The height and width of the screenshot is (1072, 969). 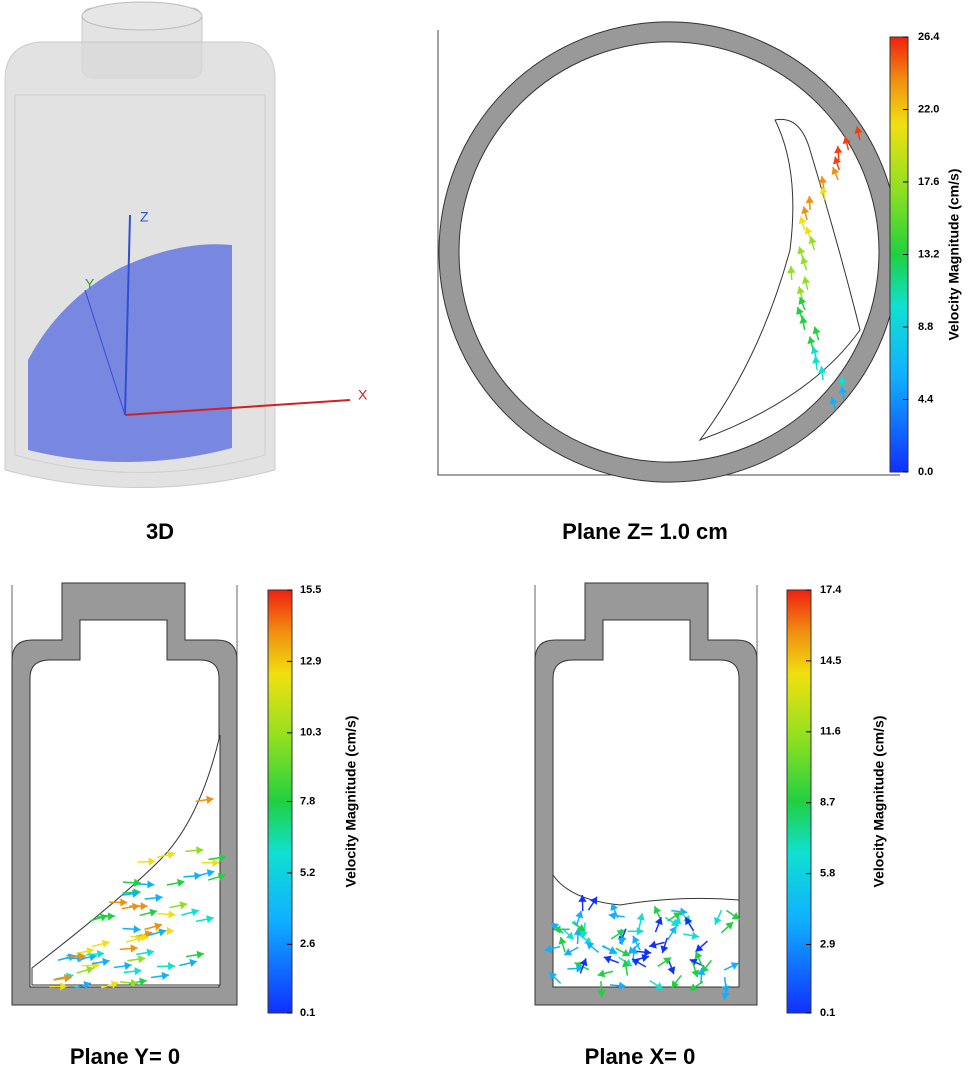 What do you see at coordinates (925, 327) in the screenshot?
I see `tick-label: 8.8` at bounding box center [925, 327].